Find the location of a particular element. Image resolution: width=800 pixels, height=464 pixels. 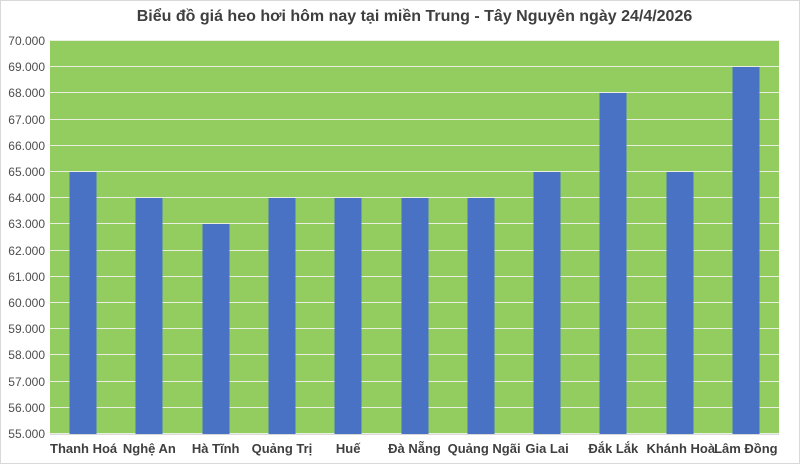

x-tick-label: Đắk Lắk is located at coordinates (613, 448).